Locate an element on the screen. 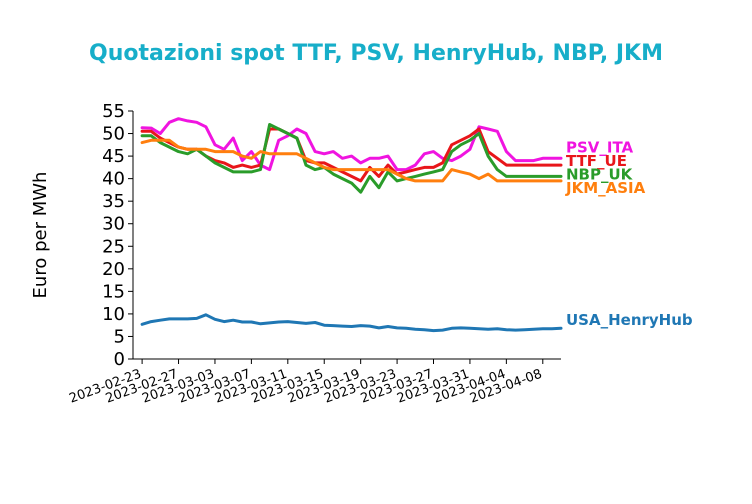 The image size is (752, 504). series-line-psv-ita is located at coordinates (351, 144).